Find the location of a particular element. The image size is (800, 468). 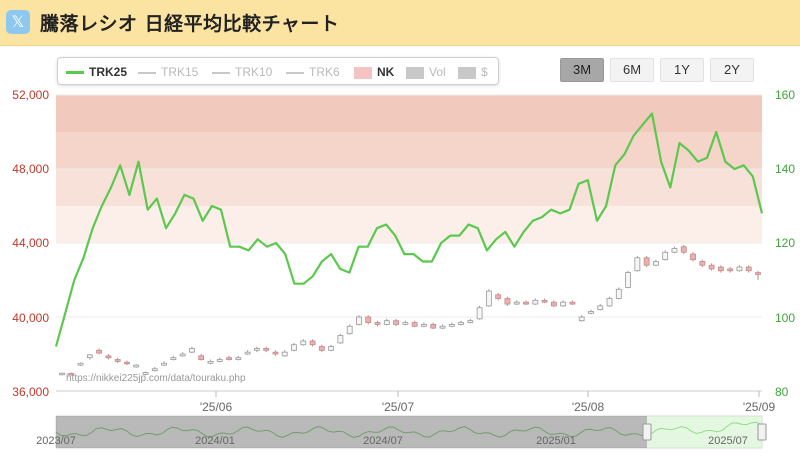

chart-legend: TRK25 TRK15 TRK10 TRK6 NK Vol $ is located at coordinates (278, 71).